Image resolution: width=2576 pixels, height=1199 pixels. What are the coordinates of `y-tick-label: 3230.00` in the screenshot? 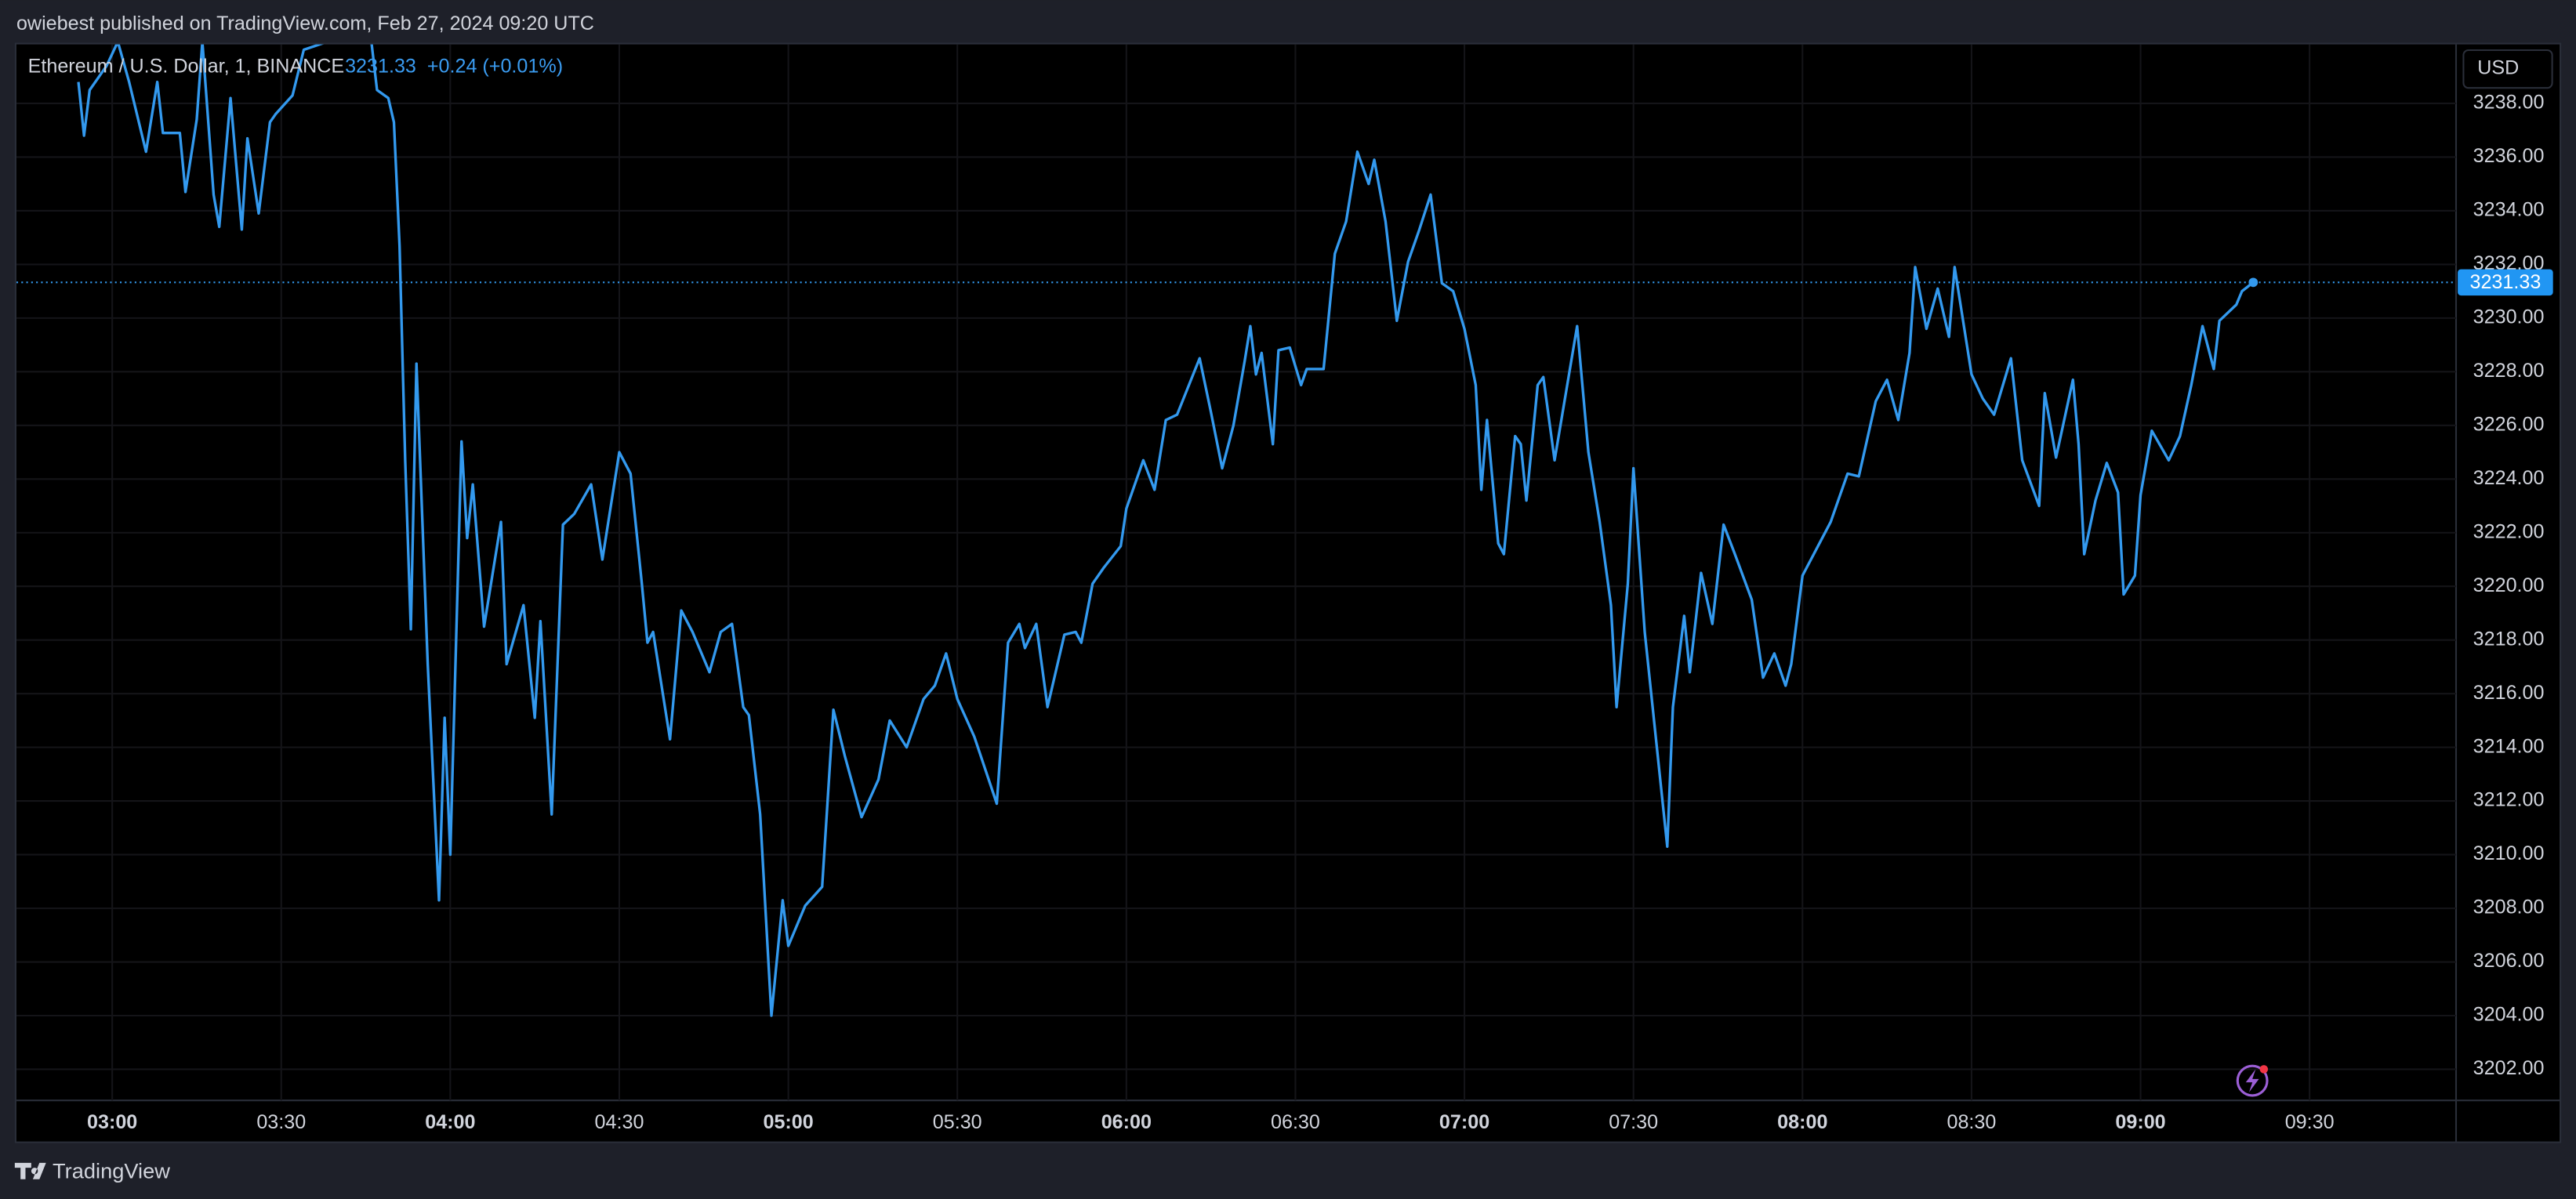 It's located at (2509, 317).